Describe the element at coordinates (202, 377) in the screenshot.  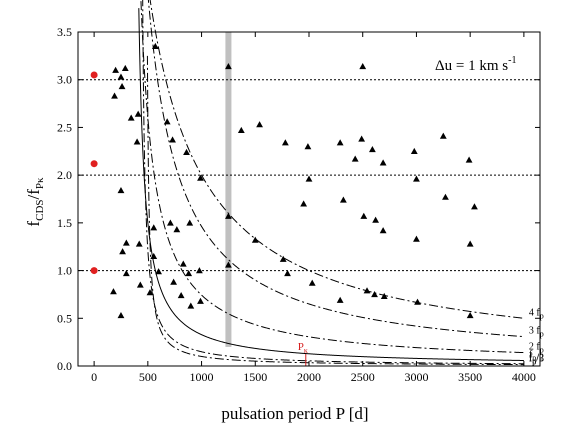
I see `x-tick-label: 1000` at that location.